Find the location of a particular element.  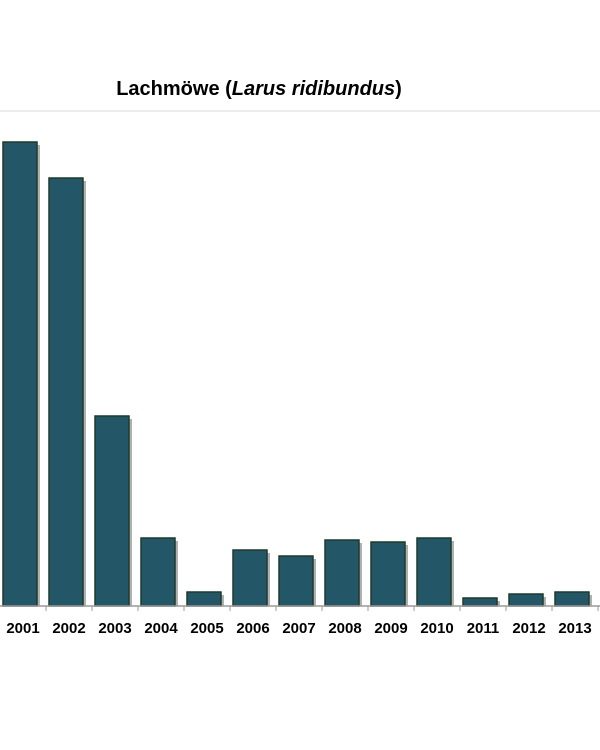

x-tick-label-2005: 2005 is located at coordinates (206, 628).